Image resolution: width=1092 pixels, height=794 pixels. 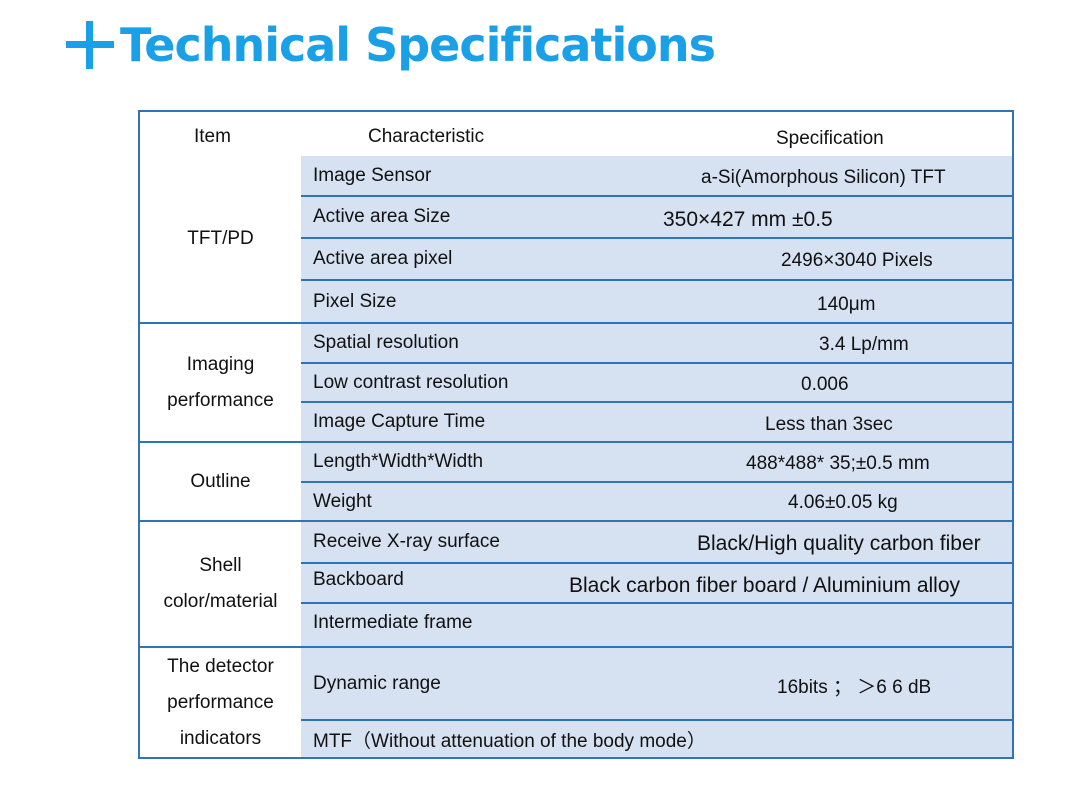 I want to click on characteristic-cell: Low contrast resolution, so click(x=411, y=382).